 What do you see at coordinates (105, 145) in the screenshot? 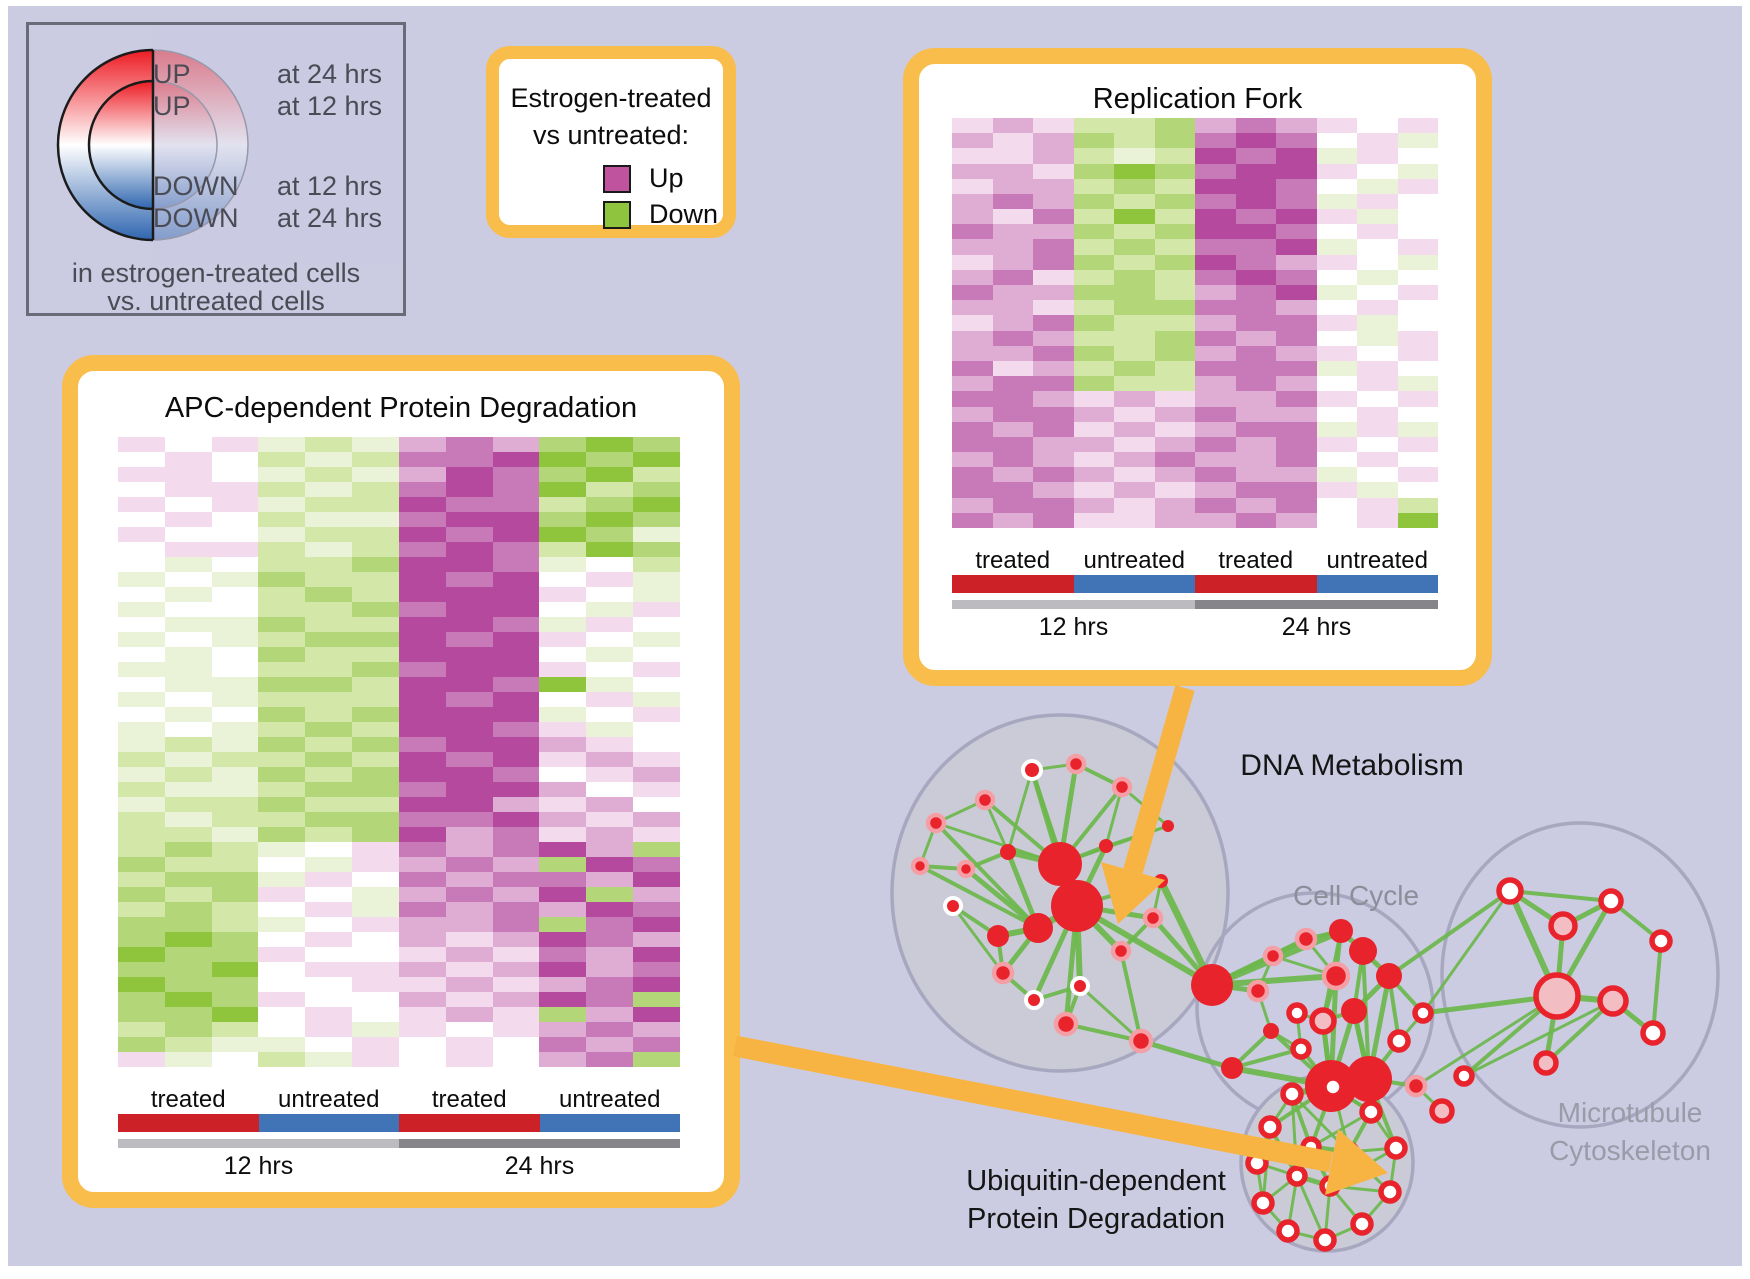
I see `outer-left-arc` at bounding box center [105, 145].